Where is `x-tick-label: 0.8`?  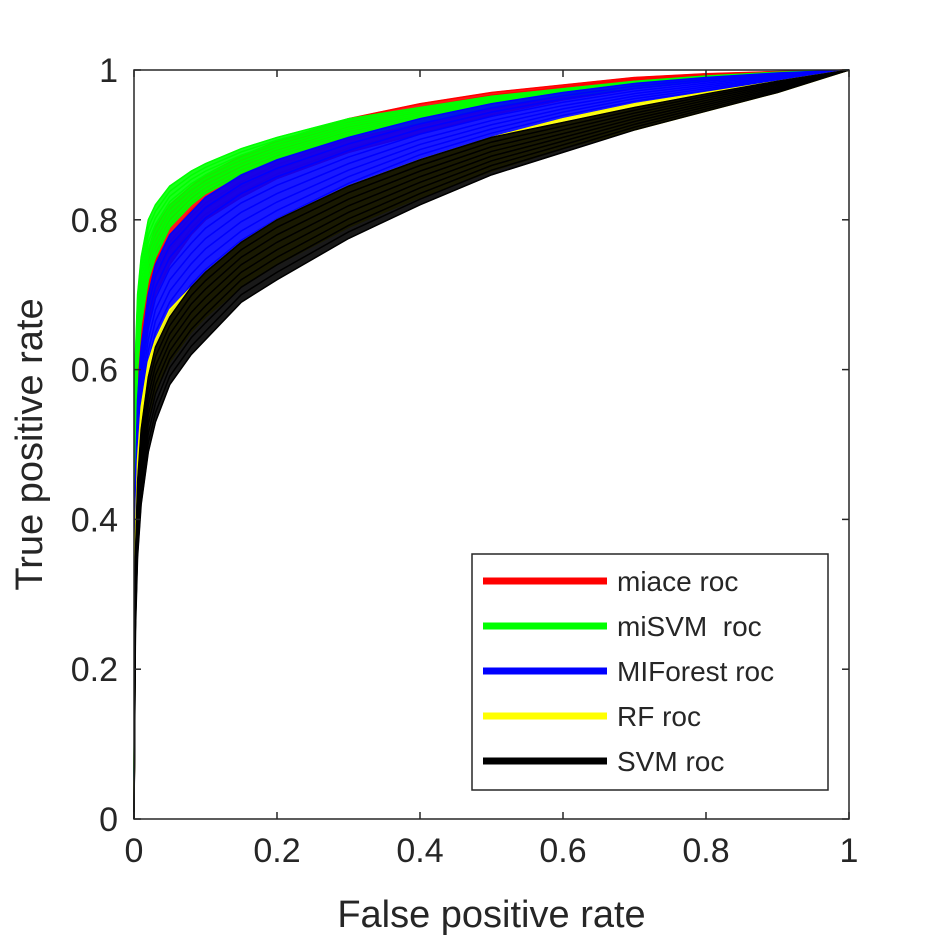 x-tick-label: 0.8 is located at coordinates (705, 851).